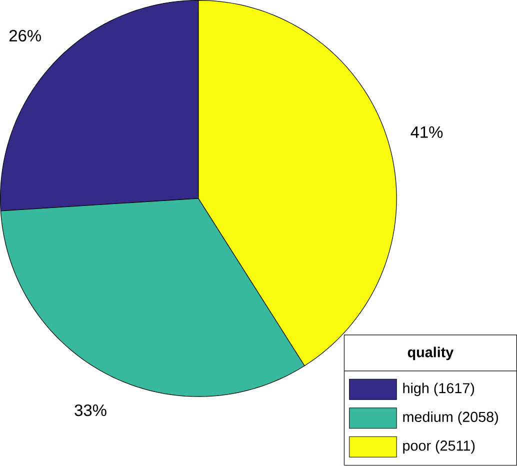 The width and height of the screenshot is (517, 466). I want to click on legend-label: poor (2511), so click(439, 447).